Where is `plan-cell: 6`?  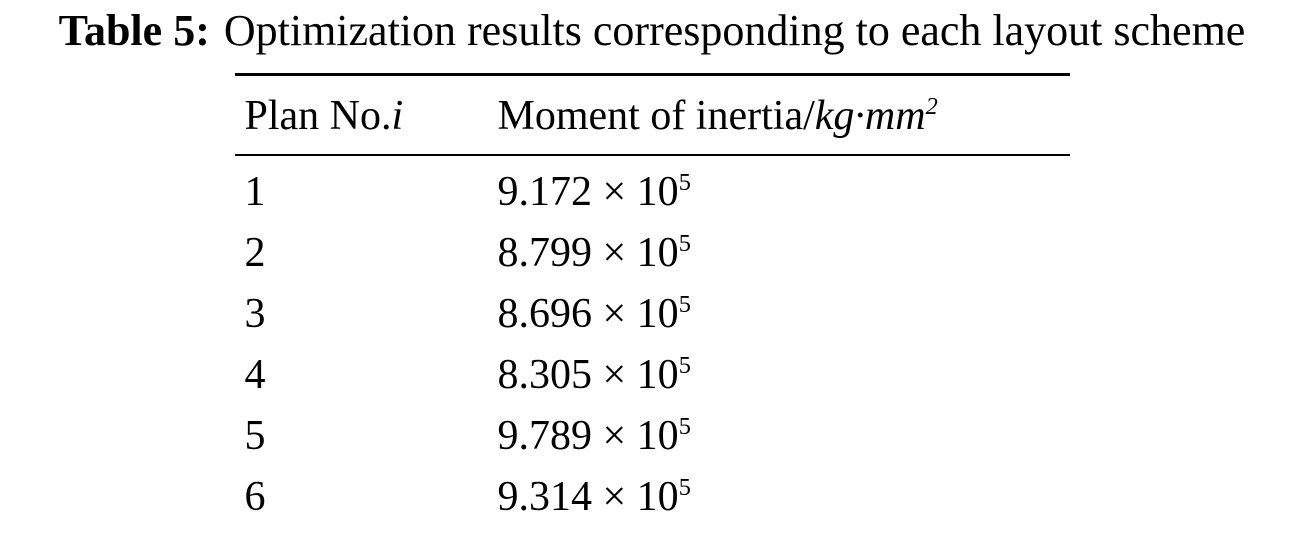 plan-cell: 6 is located at coordinates (255, 496).